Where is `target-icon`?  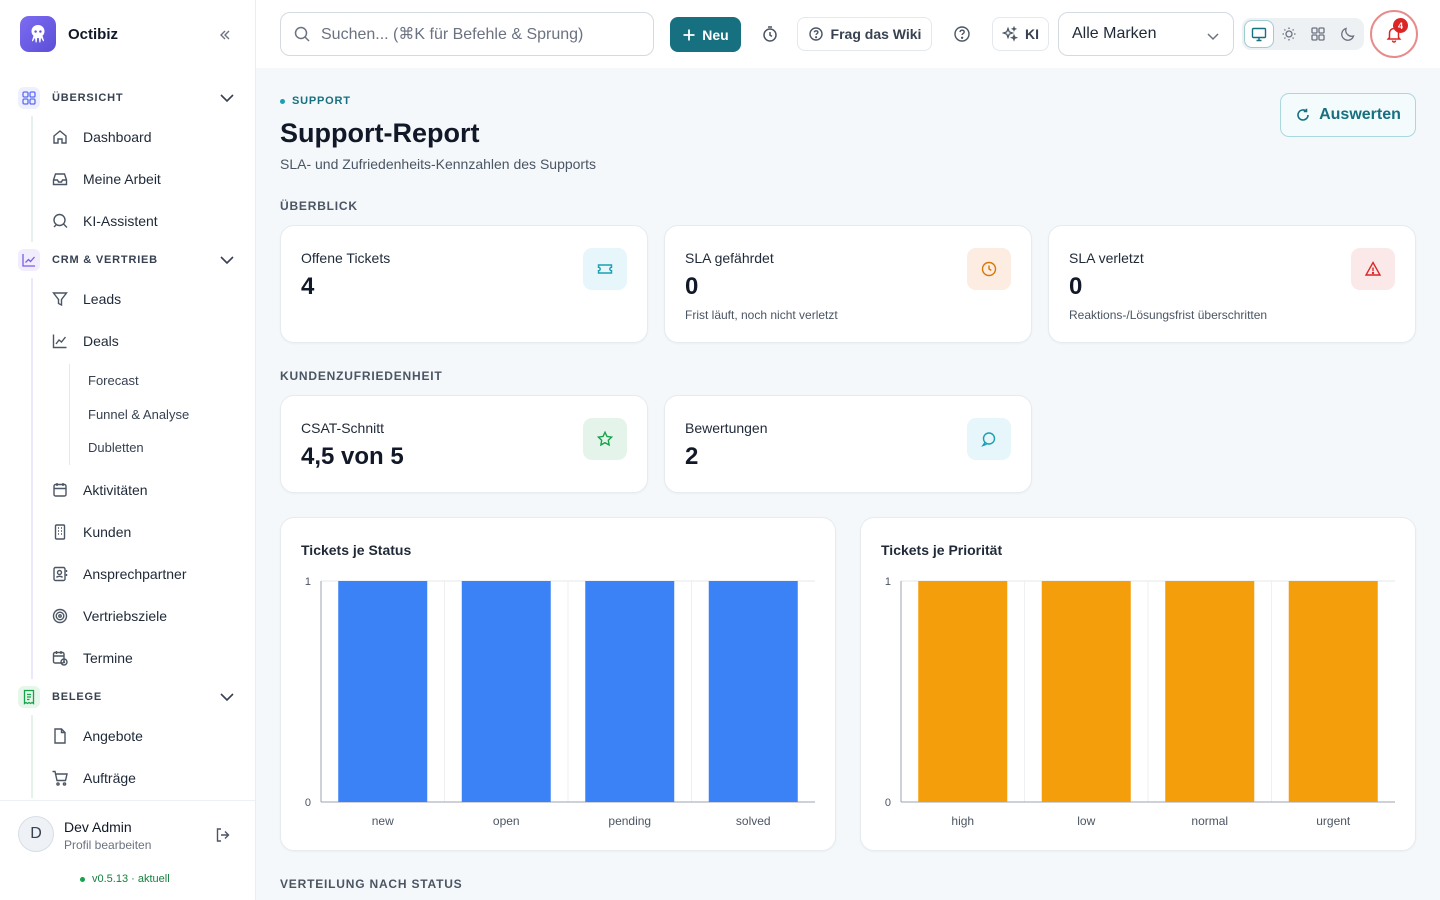
target-icon is located at coordinates (60, 615).